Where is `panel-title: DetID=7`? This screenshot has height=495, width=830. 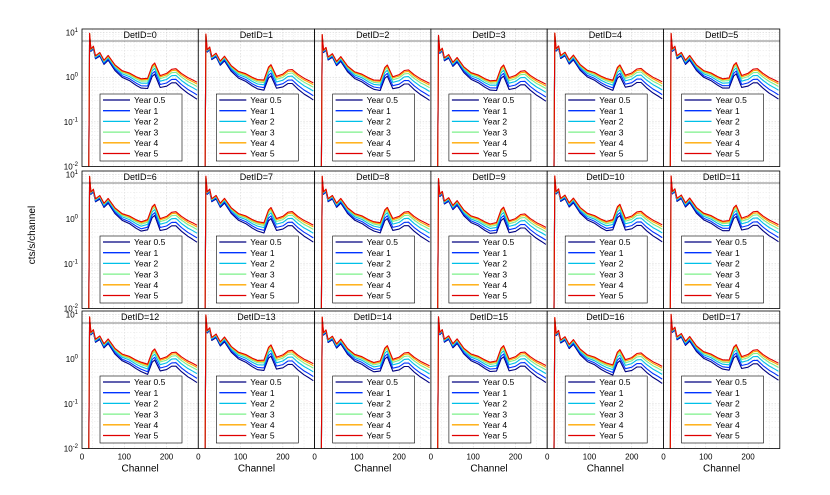
panel-title: DetID=7 is located at coordinates (256, 177).